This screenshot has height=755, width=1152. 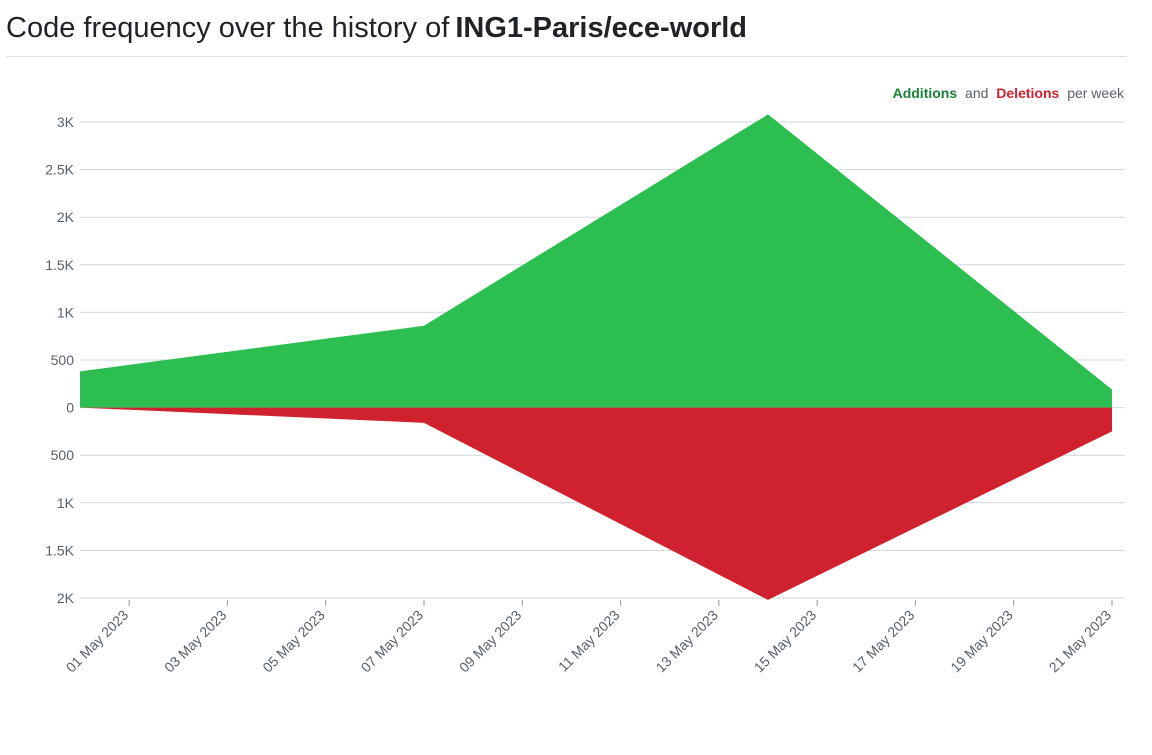 What do you see at coordinates (293, 641) in the screenshot?
I see `x-tick-label: 05 May 2023` at bounding box center [293, 641].